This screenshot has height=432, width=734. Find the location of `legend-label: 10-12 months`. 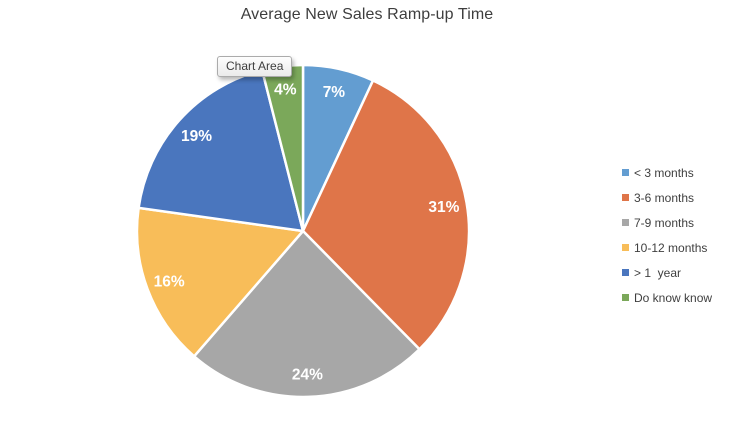

legend-label: 10-12 months is located at coordinates (671, 247).